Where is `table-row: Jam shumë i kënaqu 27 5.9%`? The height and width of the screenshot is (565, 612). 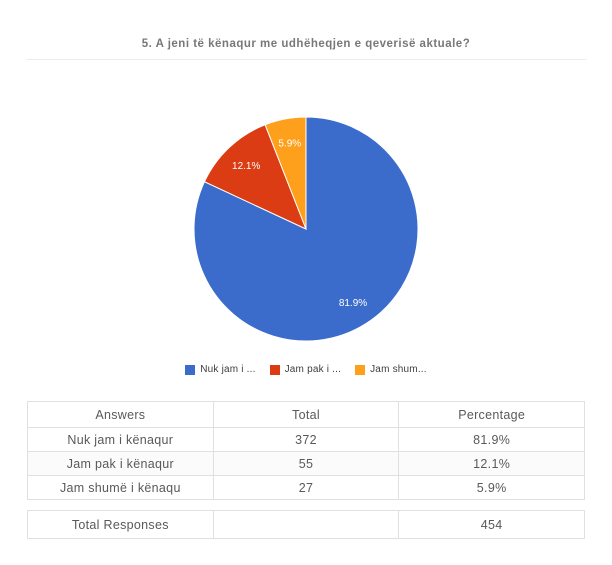 table-row: Jam shumë i kënaqu 27 5.9% is located at coordinates (306, 487).